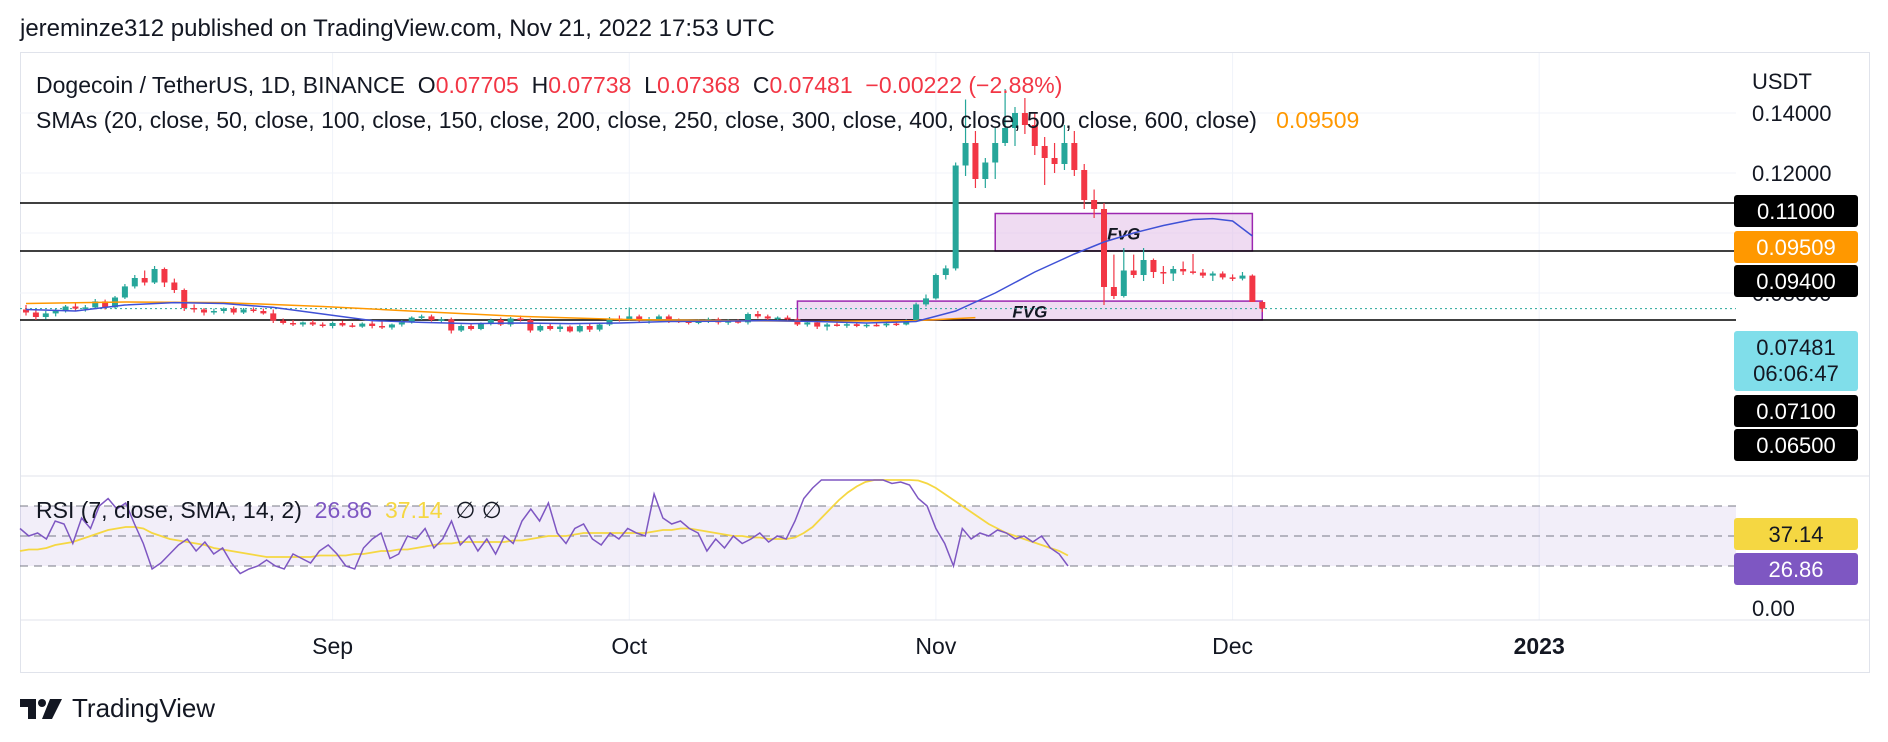  I want to click on symbol-title: Dogecoin / TetherUS, 1D, BINANCE, so click(221, 85).